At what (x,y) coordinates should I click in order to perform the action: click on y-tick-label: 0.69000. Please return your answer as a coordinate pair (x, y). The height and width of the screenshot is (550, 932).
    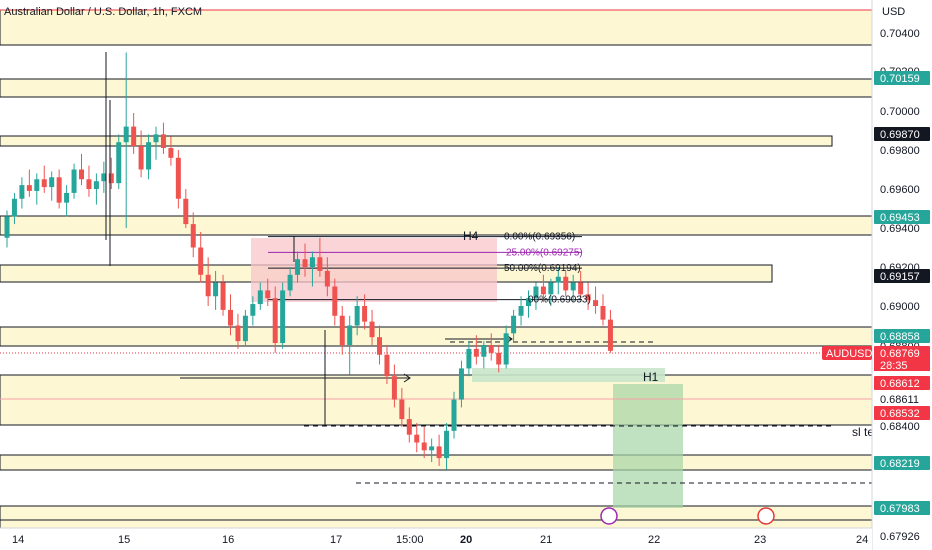
    Looking at the image, I should click on (900, 307).